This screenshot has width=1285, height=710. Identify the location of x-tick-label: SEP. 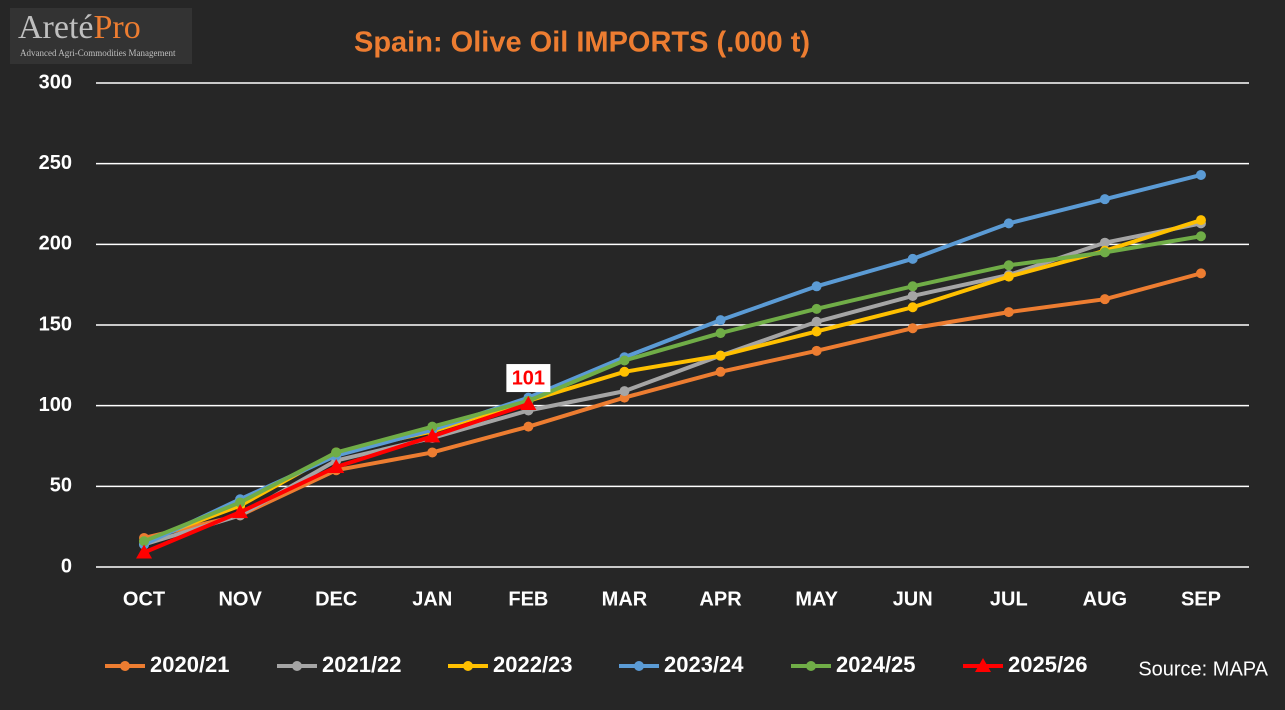
(1201, 599).